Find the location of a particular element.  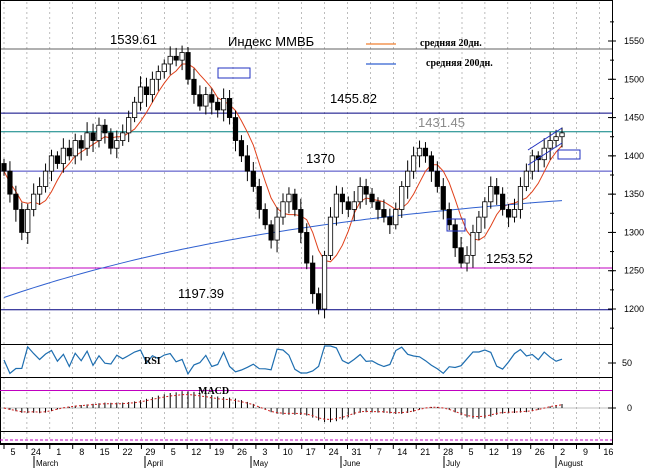

price-tick-label: 1550 is located at coordinates (634, 41).